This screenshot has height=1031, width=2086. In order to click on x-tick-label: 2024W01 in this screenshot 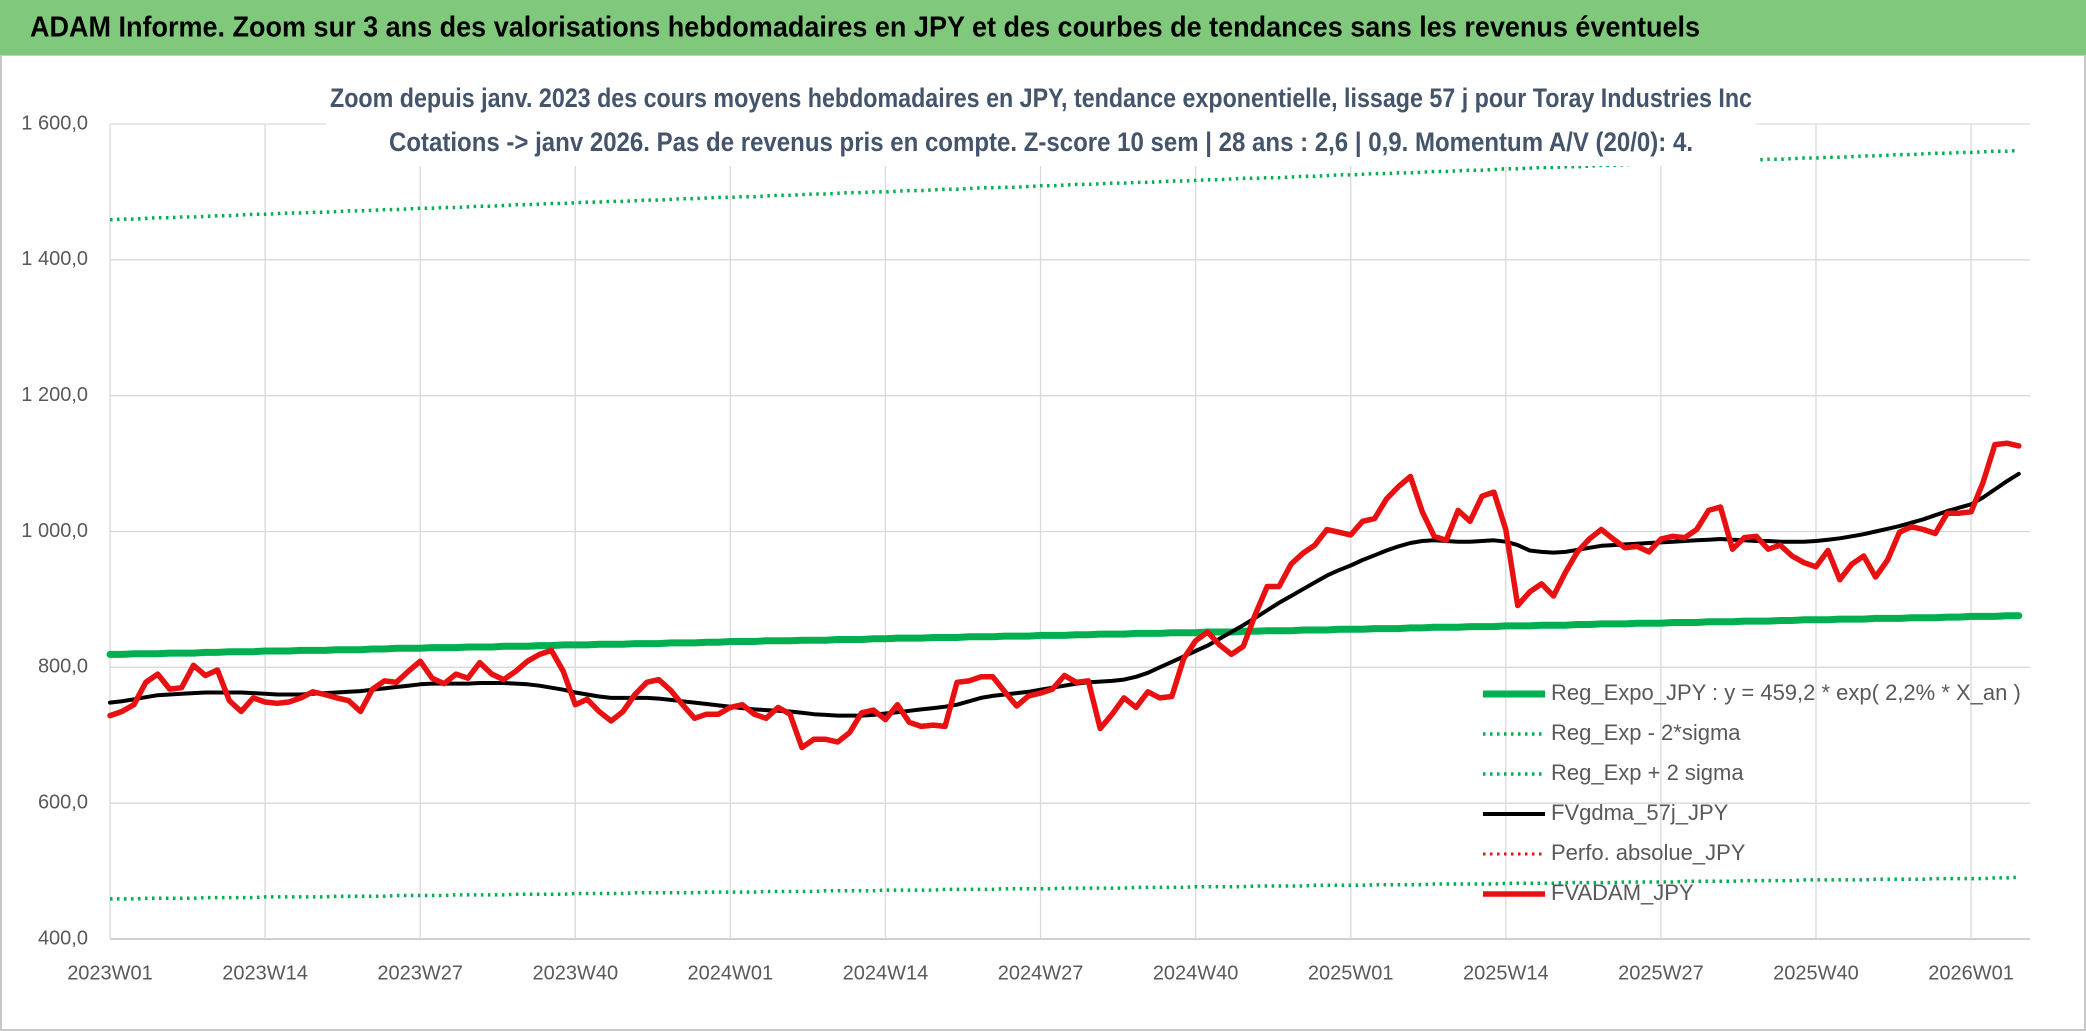, I will do `click(731, 973)`.